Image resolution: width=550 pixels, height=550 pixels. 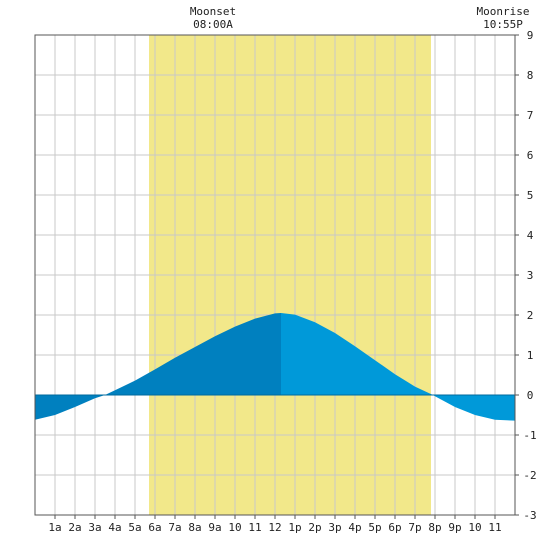 I want to click on moon-event-time: 08:00A, so click(x=213, y=24).